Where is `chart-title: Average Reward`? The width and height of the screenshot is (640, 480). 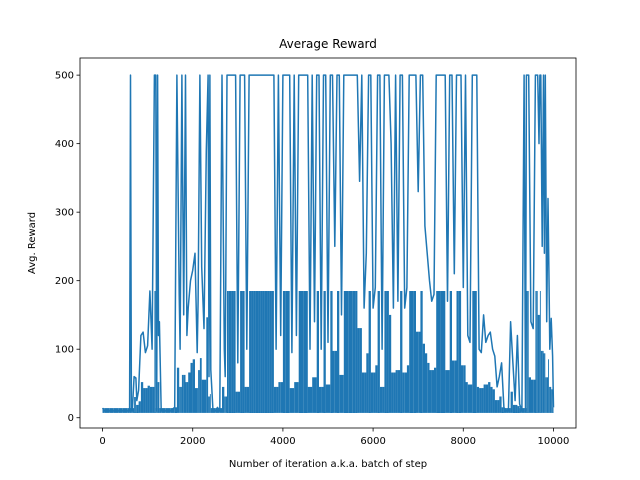 chart-title: Average Reward is located at coordinates (328, 44).